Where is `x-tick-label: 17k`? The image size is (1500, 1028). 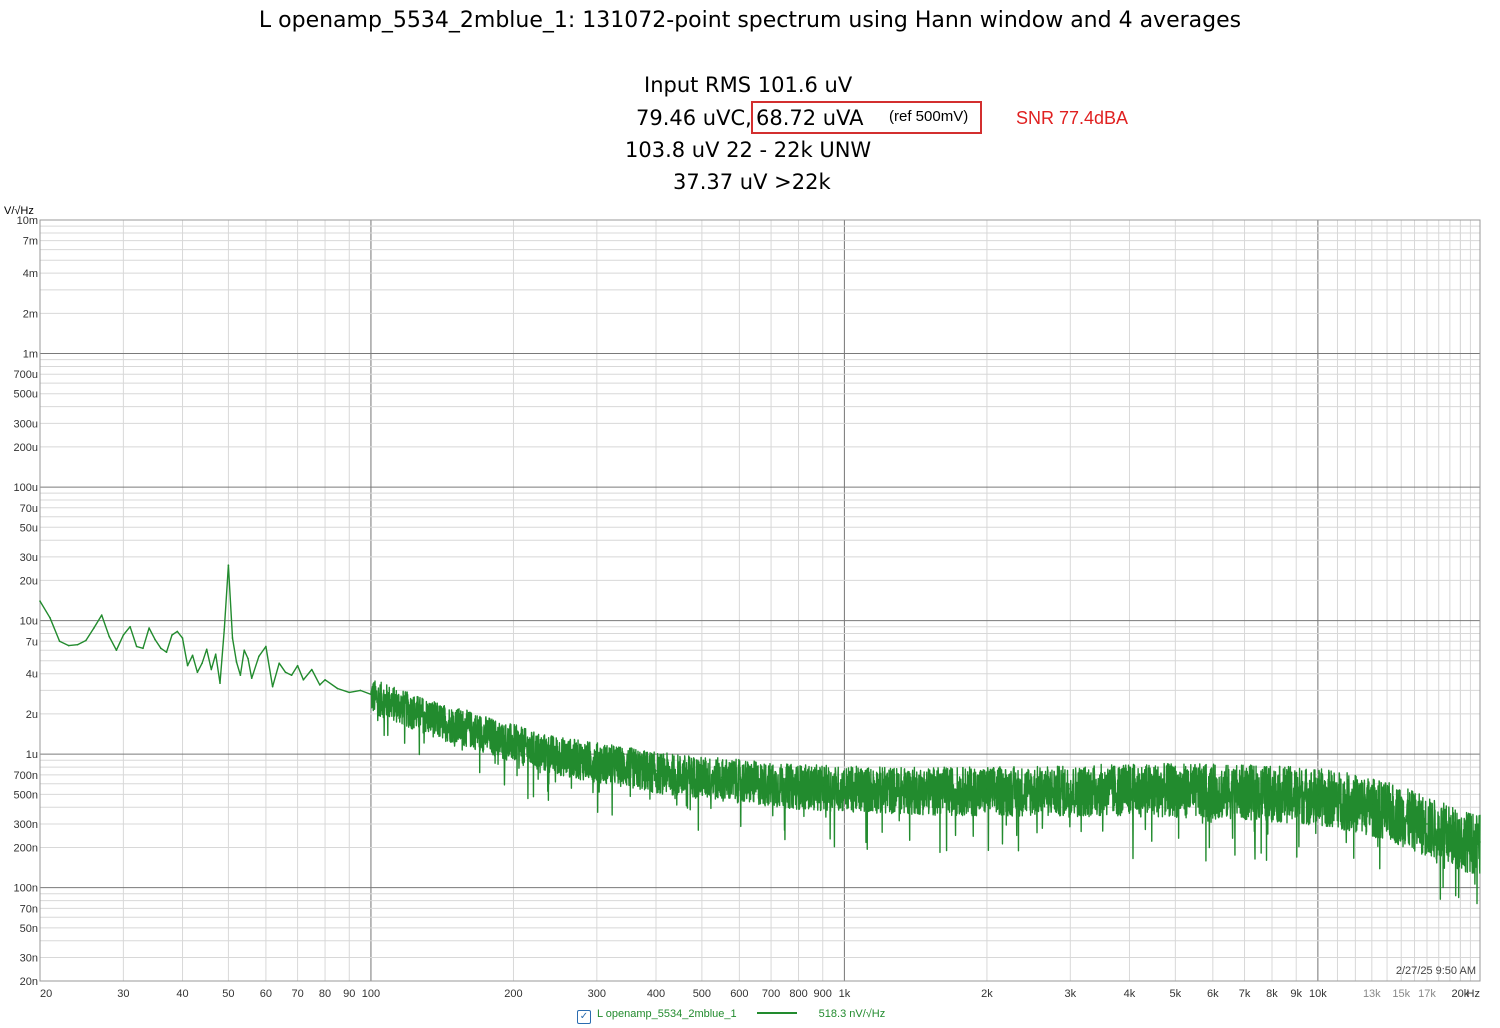 x-tick-label: 17k is located at coordinates (1427, 994).